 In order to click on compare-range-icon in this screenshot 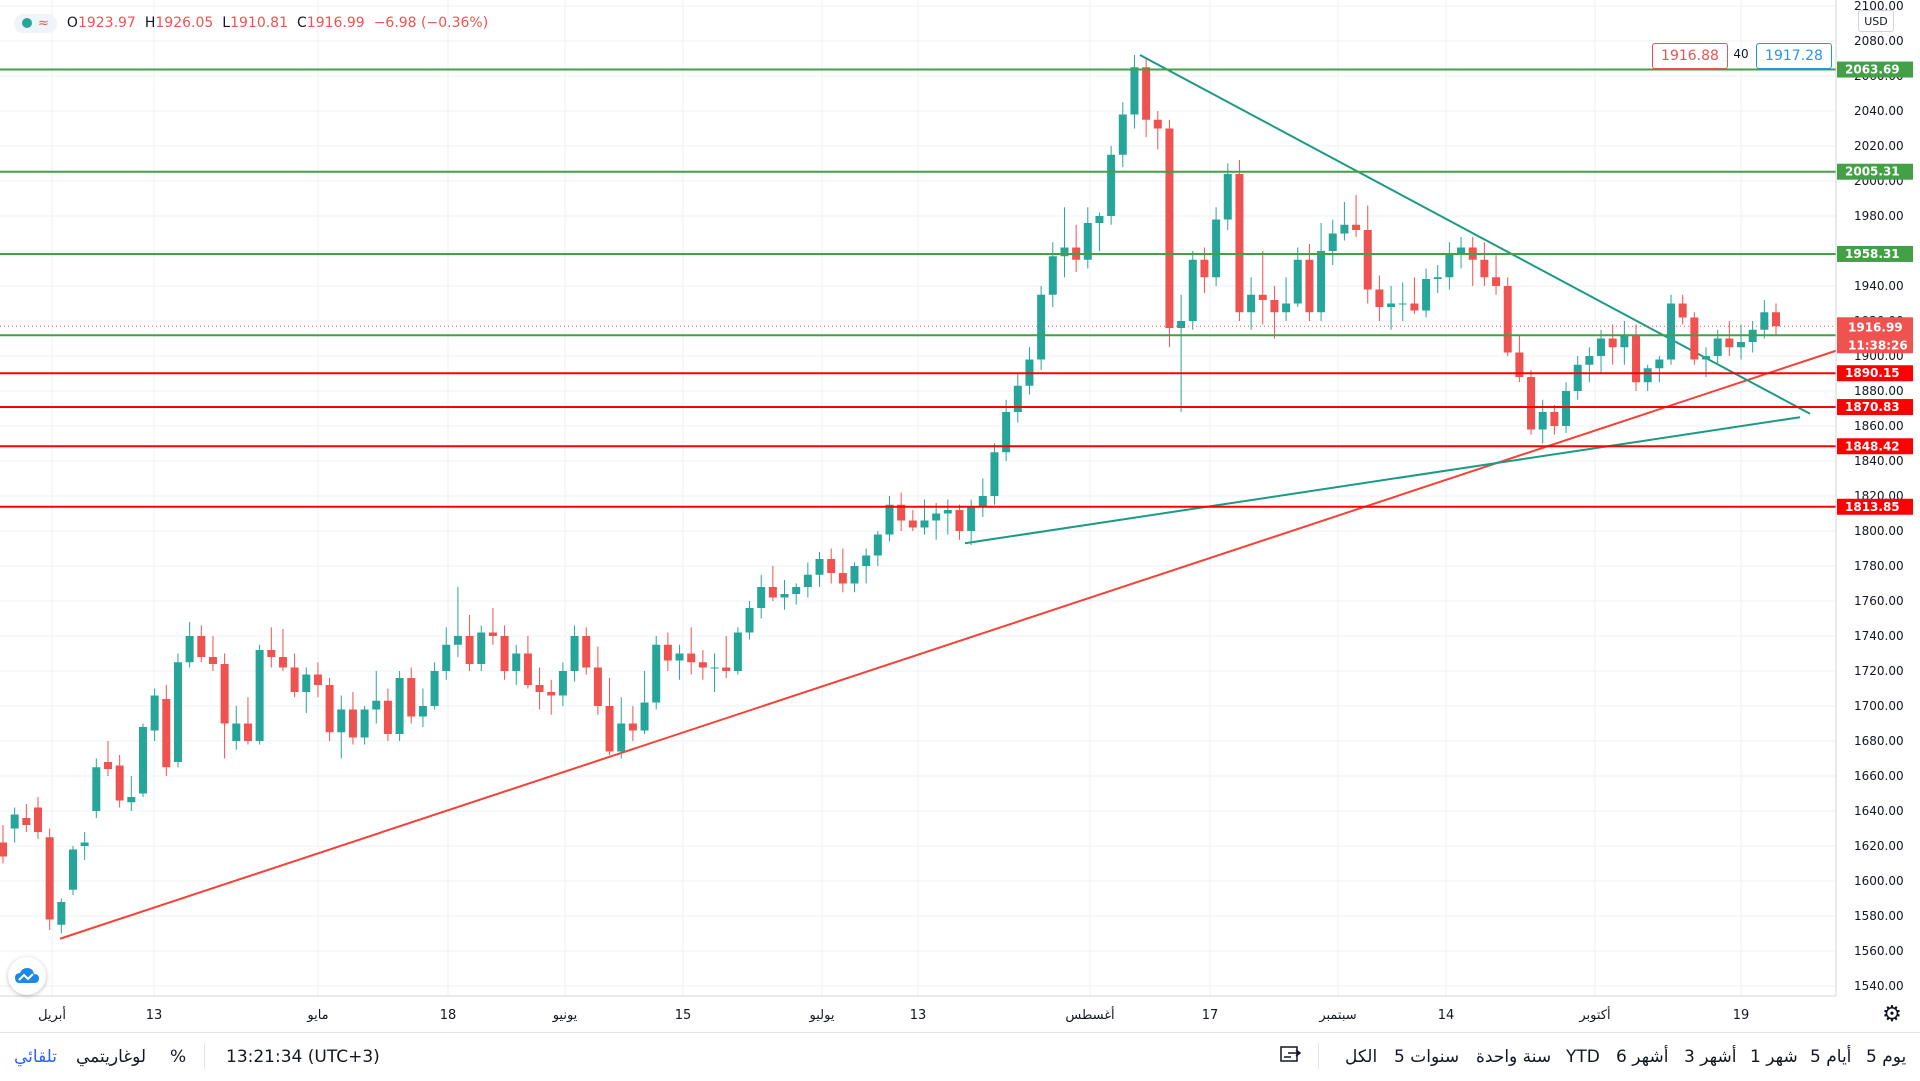, I will do `click(1291, 1055)`.